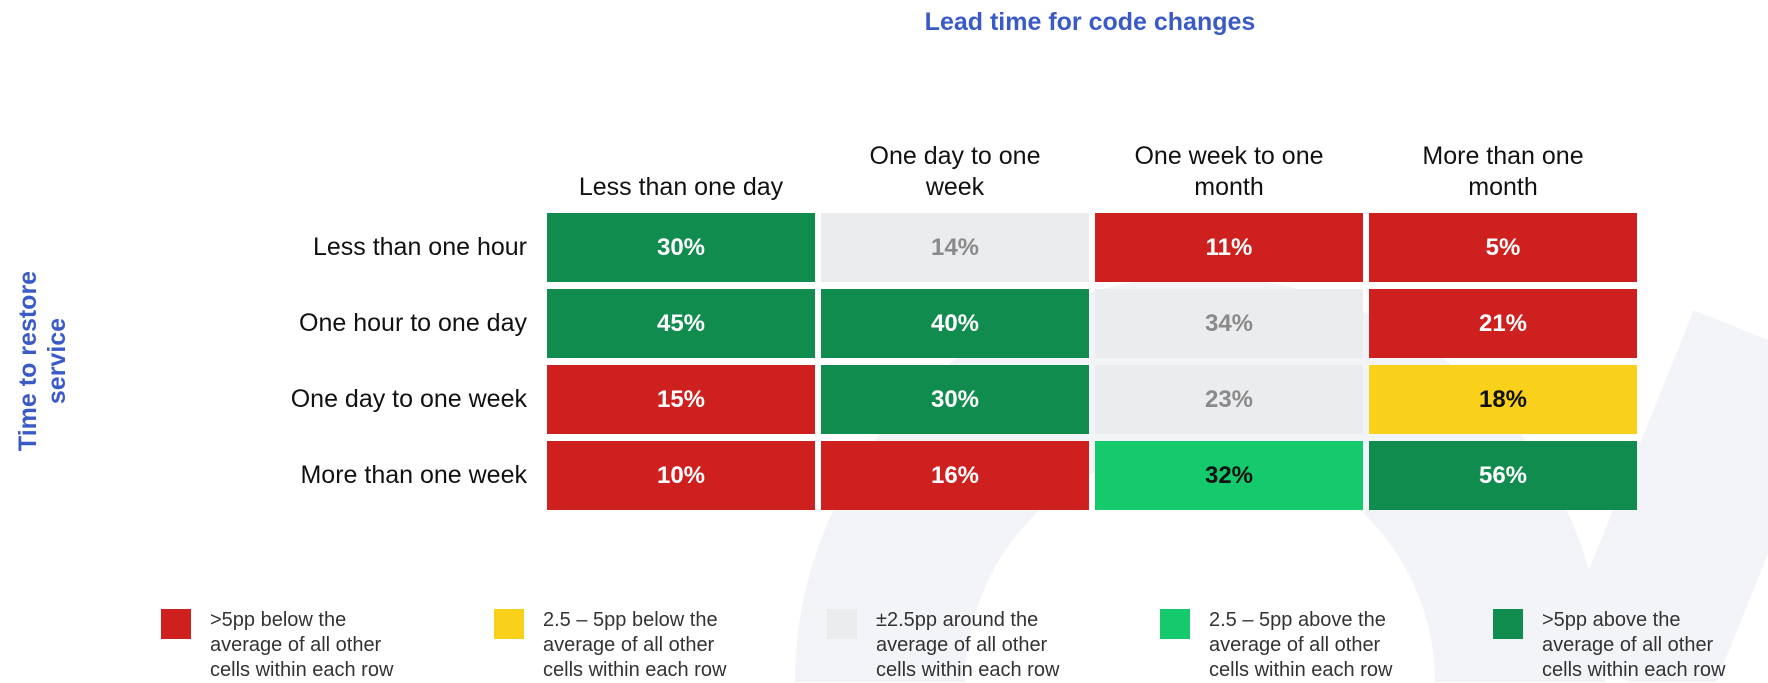  Describe the element at coordinates (1229, 171) in the screenshot. I see `column-header: One week to one month` at that location.